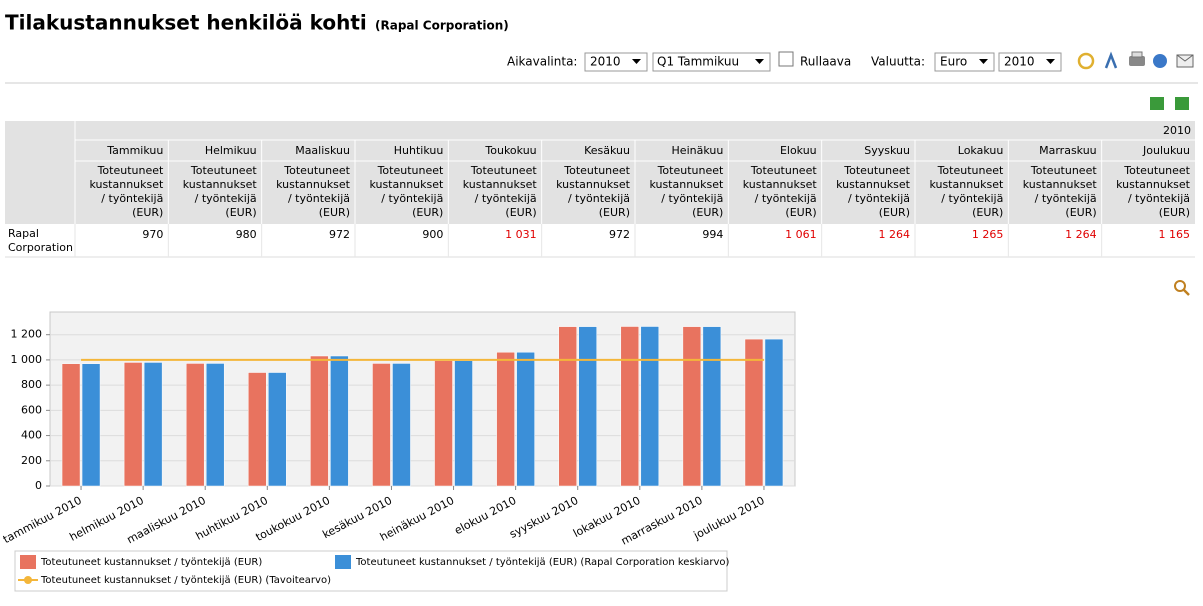  I want to click on month-header: Helmikuu, so click(231, 150).